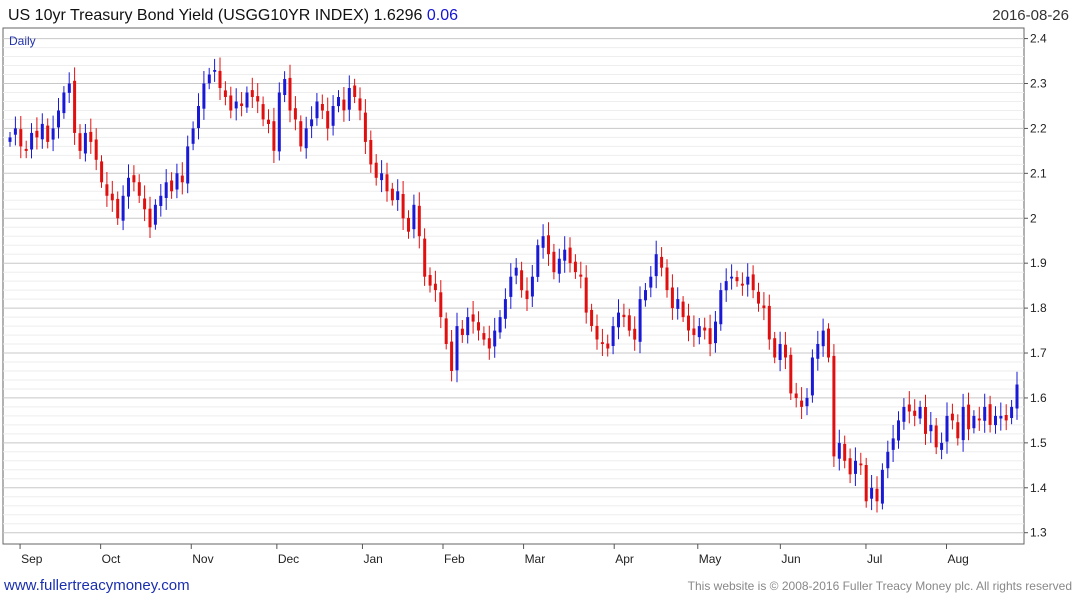 The height and width of the screenshot is (600, 1075). What do you see at coordinates (454, 559) in the screenshot?
I see `x-tick-label: Feb` at bounding box center [454, 559].